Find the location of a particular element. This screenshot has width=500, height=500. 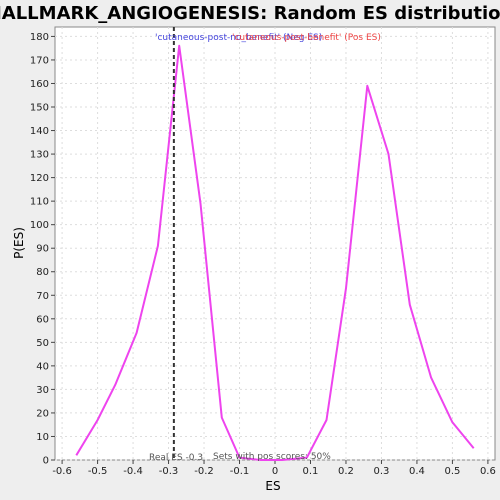

x-tick-label: 0.1 is located at coordinates (311, 471).